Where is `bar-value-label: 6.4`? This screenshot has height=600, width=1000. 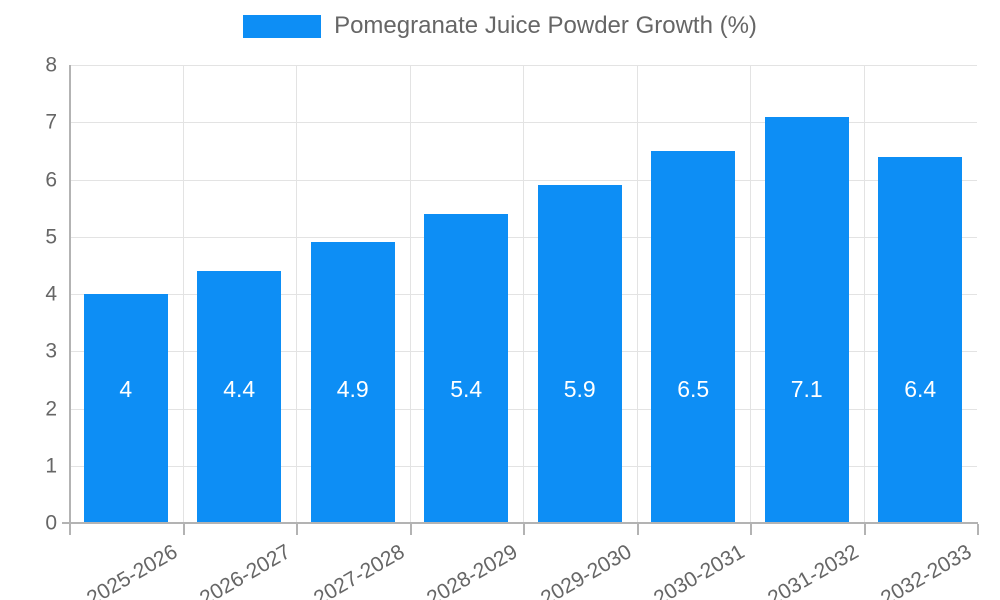 bar-value-label: 6.4 is located at coordinates (920, 389).